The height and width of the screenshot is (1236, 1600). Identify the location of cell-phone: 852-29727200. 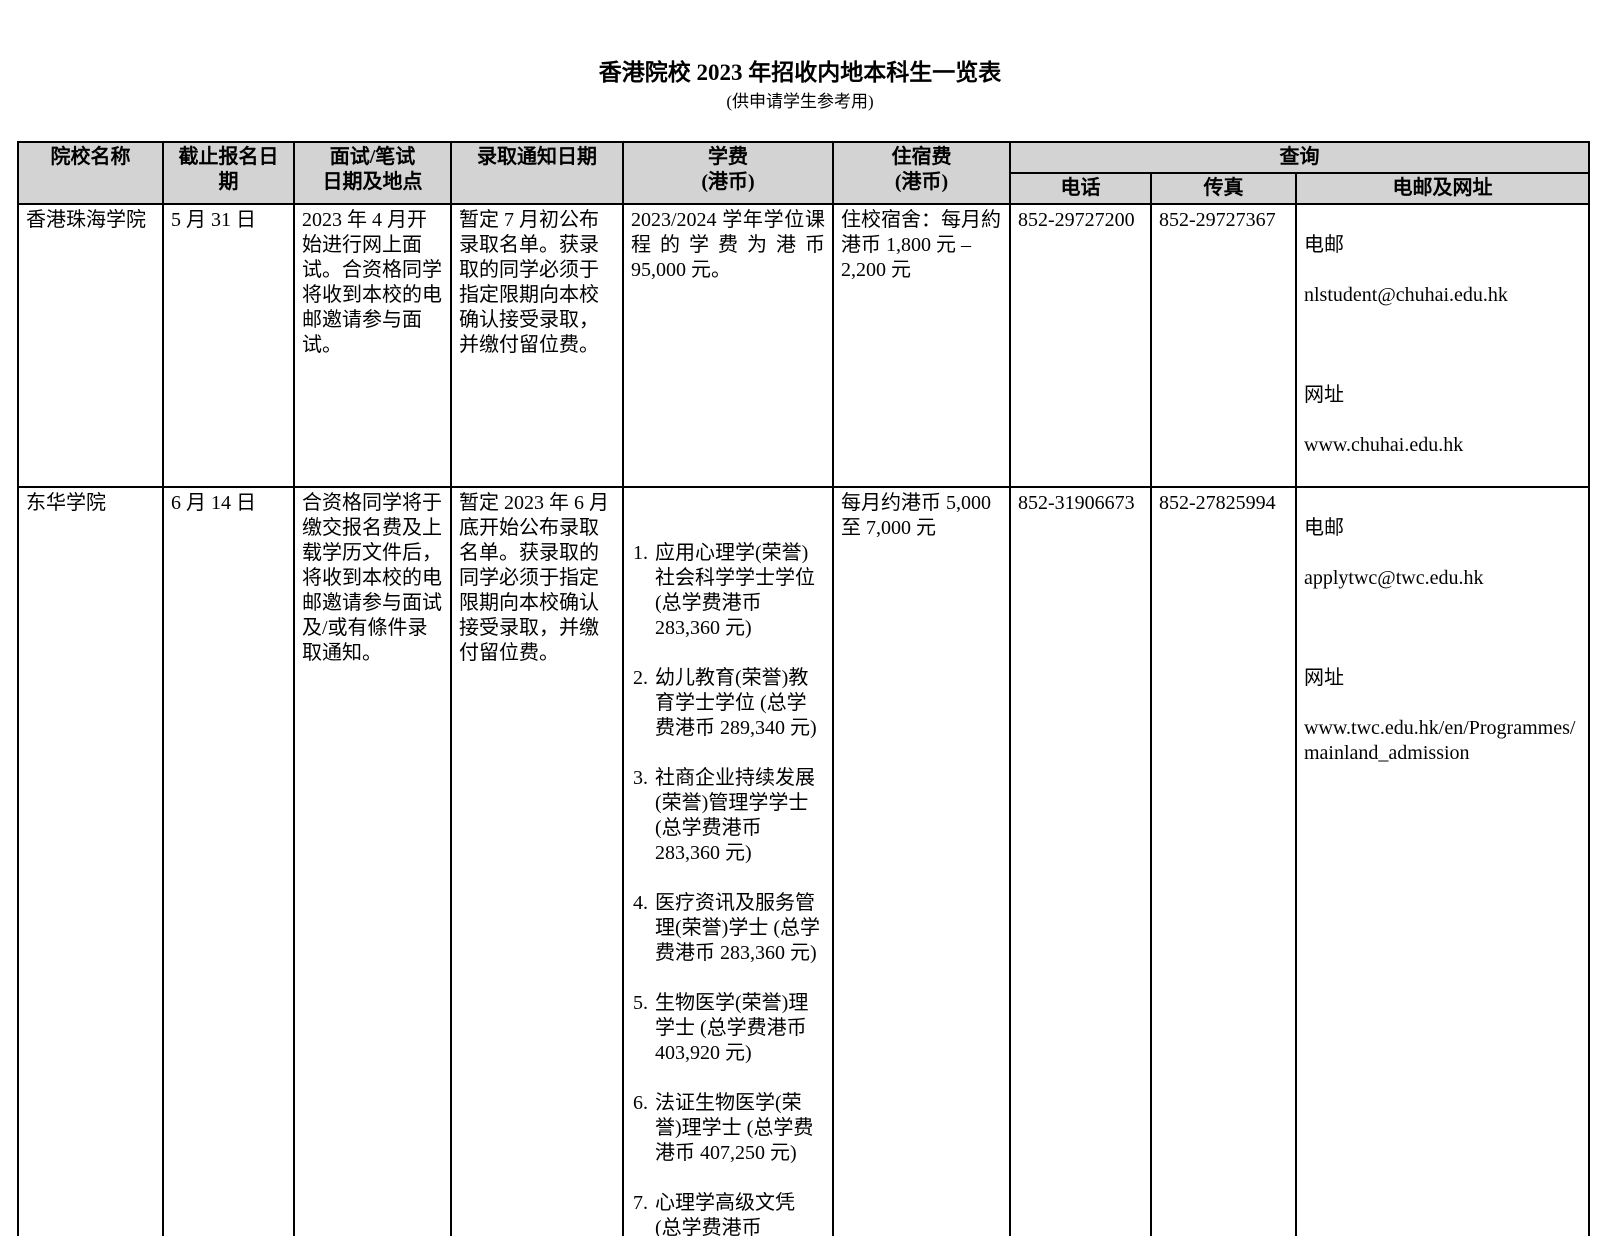
(1080, 345).